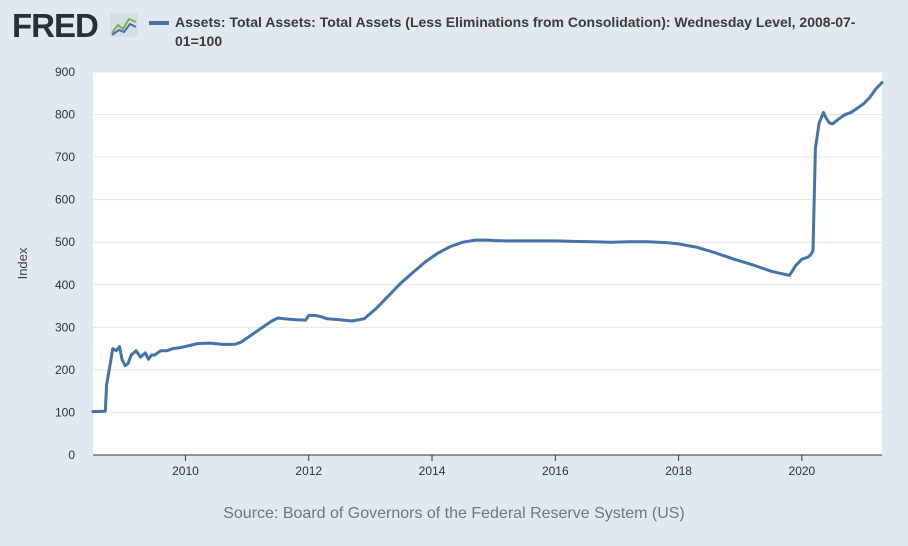  Describe the element at coordinates (65, 370) in the screenshot. I see `y-tick-label: 200` at that location.